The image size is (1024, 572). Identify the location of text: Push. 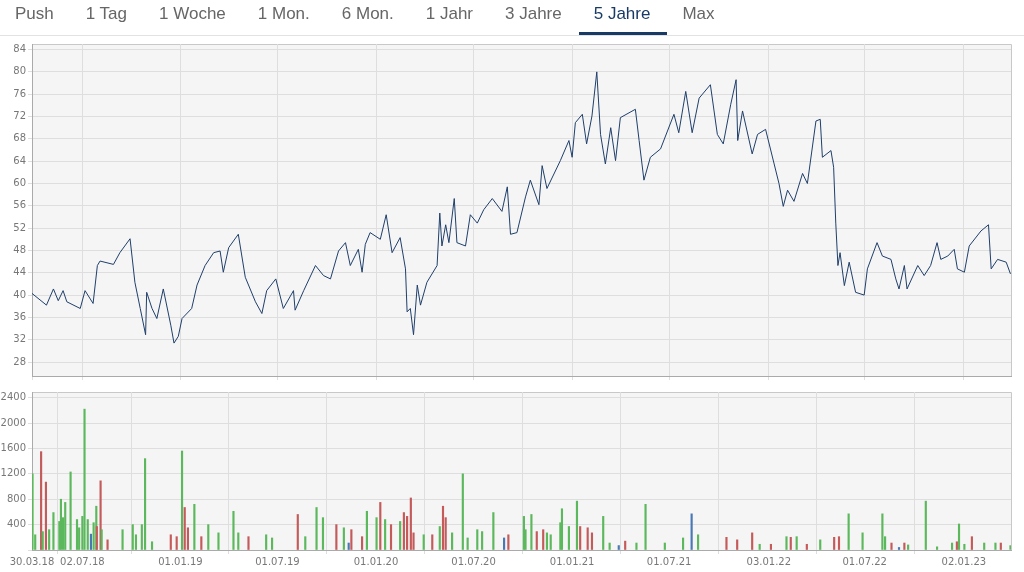
(34, 14).